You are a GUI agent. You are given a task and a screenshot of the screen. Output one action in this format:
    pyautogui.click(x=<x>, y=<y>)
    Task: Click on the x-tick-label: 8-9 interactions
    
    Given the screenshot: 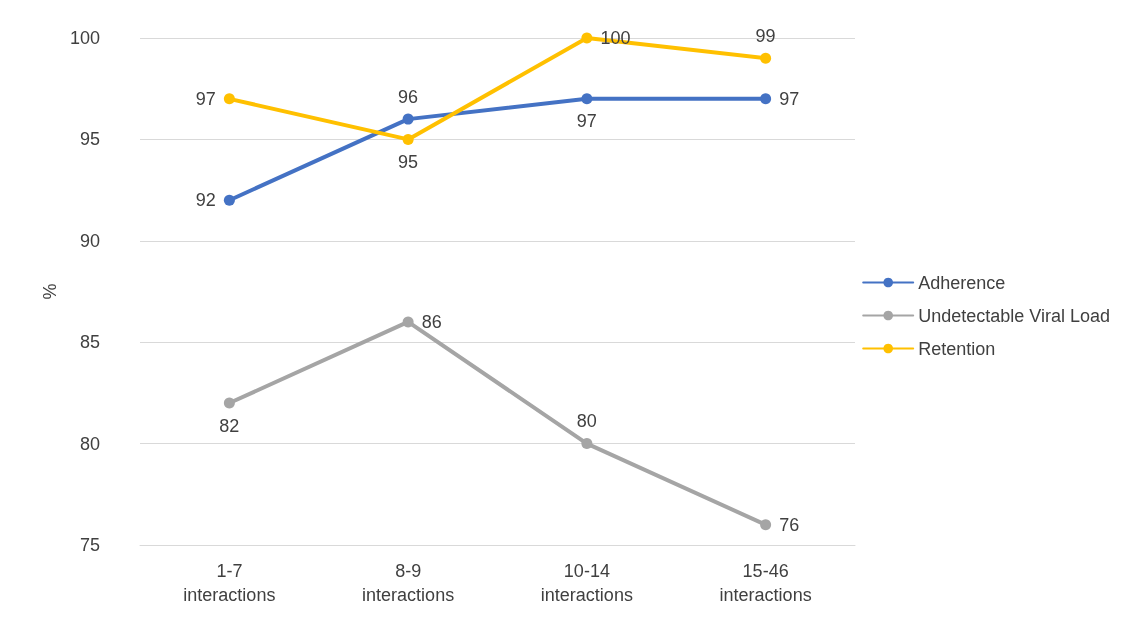 What is the action you would take?
    pyautogui.click(x=408, y=583)
    